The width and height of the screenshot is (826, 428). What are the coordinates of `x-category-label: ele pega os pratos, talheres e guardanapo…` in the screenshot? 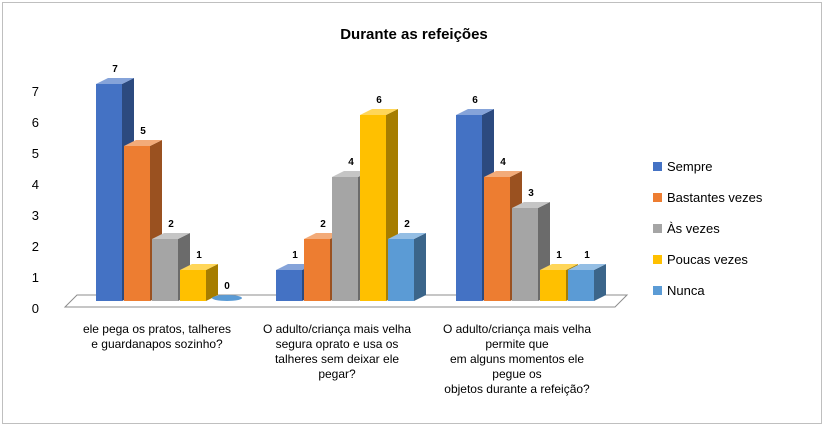 It's located at (157, 336).